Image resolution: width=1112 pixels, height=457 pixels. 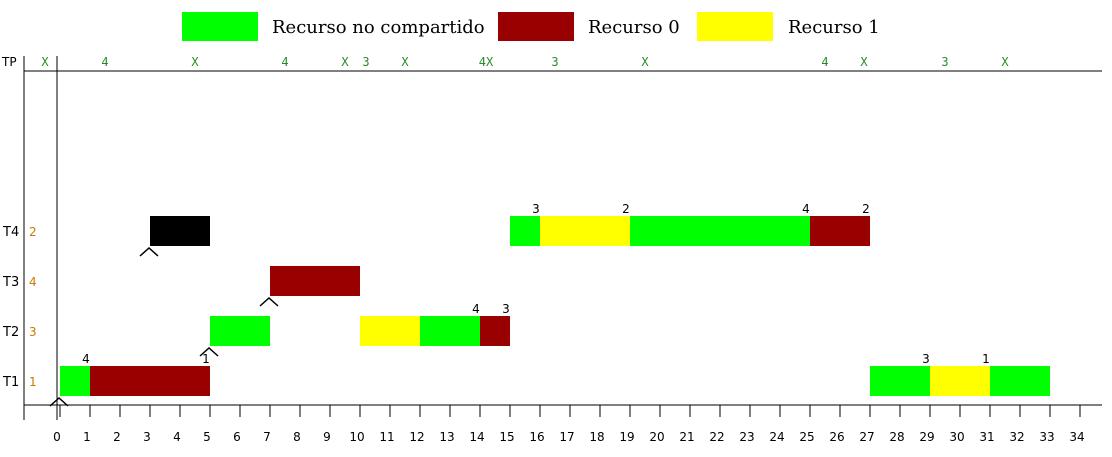 I want to click on x-tick-label: 23, so click(x=746, y=437).